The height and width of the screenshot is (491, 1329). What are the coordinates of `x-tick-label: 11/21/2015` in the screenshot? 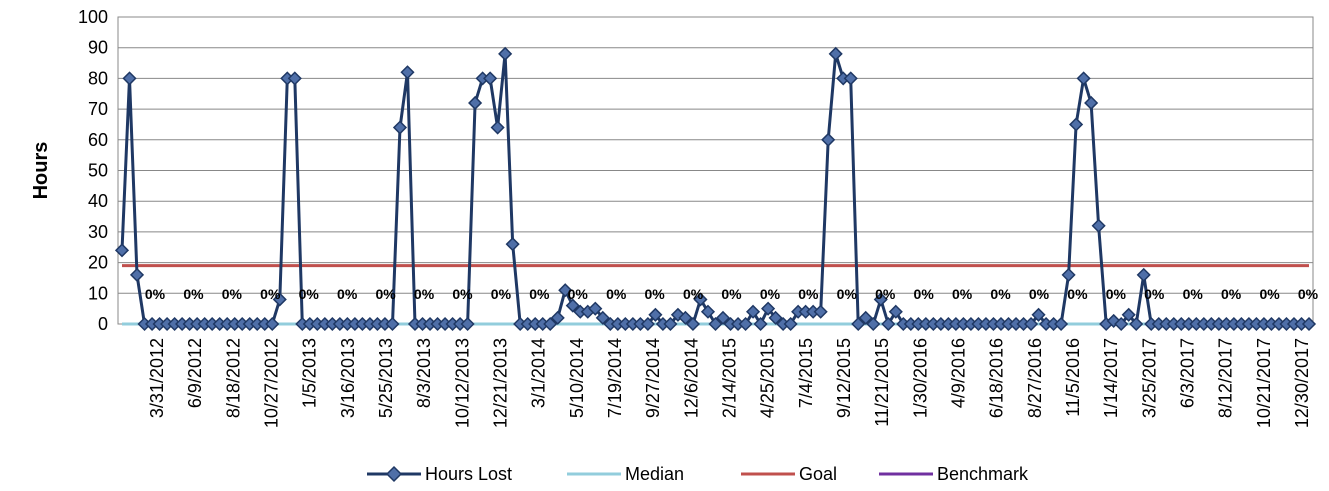 It's located at (882, 382).